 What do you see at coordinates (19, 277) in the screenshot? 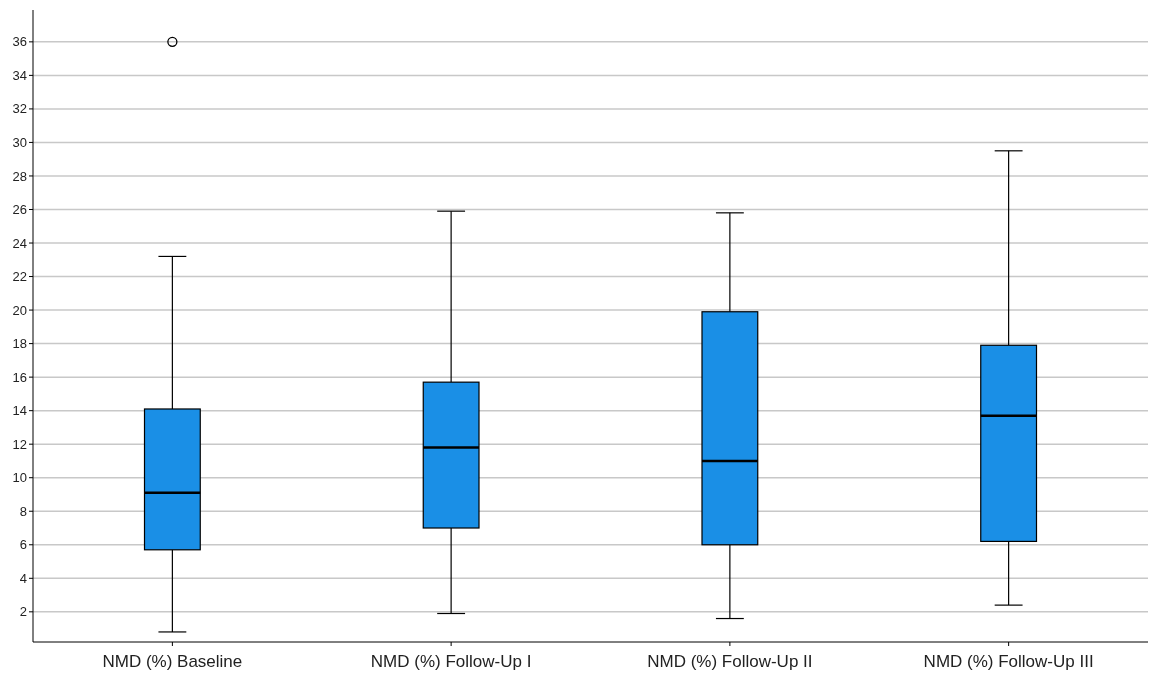
I see `y-tick-label: 22` at bounding box center [19, 277].